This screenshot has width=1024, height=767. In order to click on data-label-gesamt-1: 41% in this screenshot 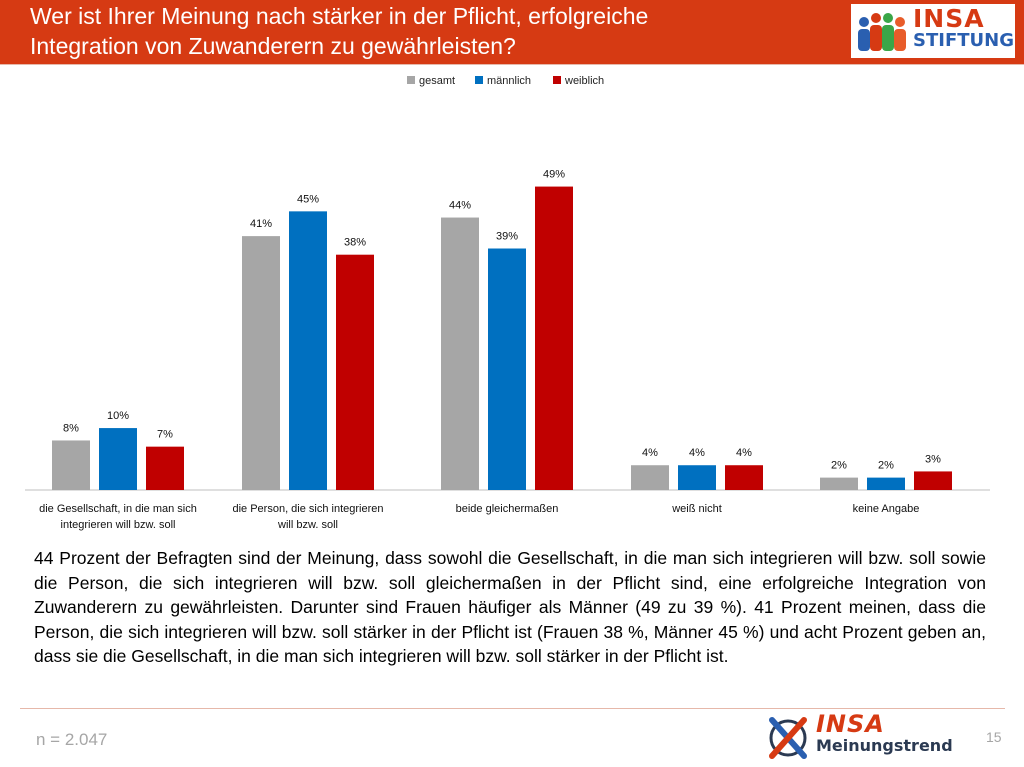, I will do `click(261, 224)`.